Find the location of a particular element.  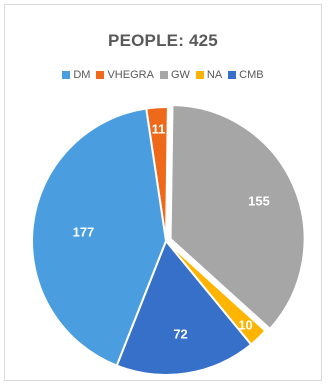

legend-label-vhegra: VHEGRA is located at coordinates (130, 75).